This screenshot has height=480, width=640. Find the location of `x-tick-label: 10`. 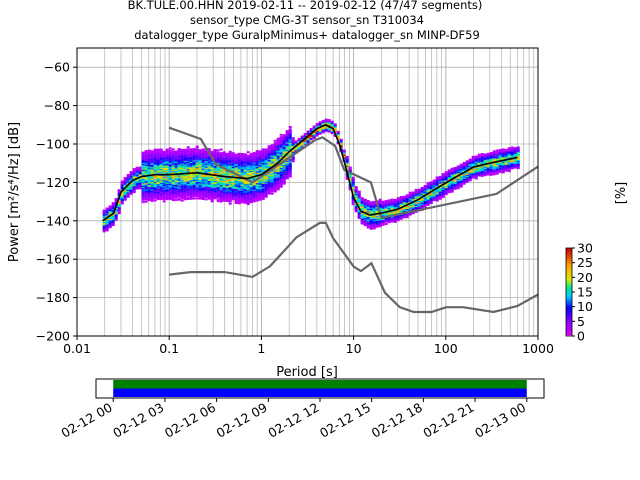

x-tick-label: 10 is located at coordinates (354, 348).